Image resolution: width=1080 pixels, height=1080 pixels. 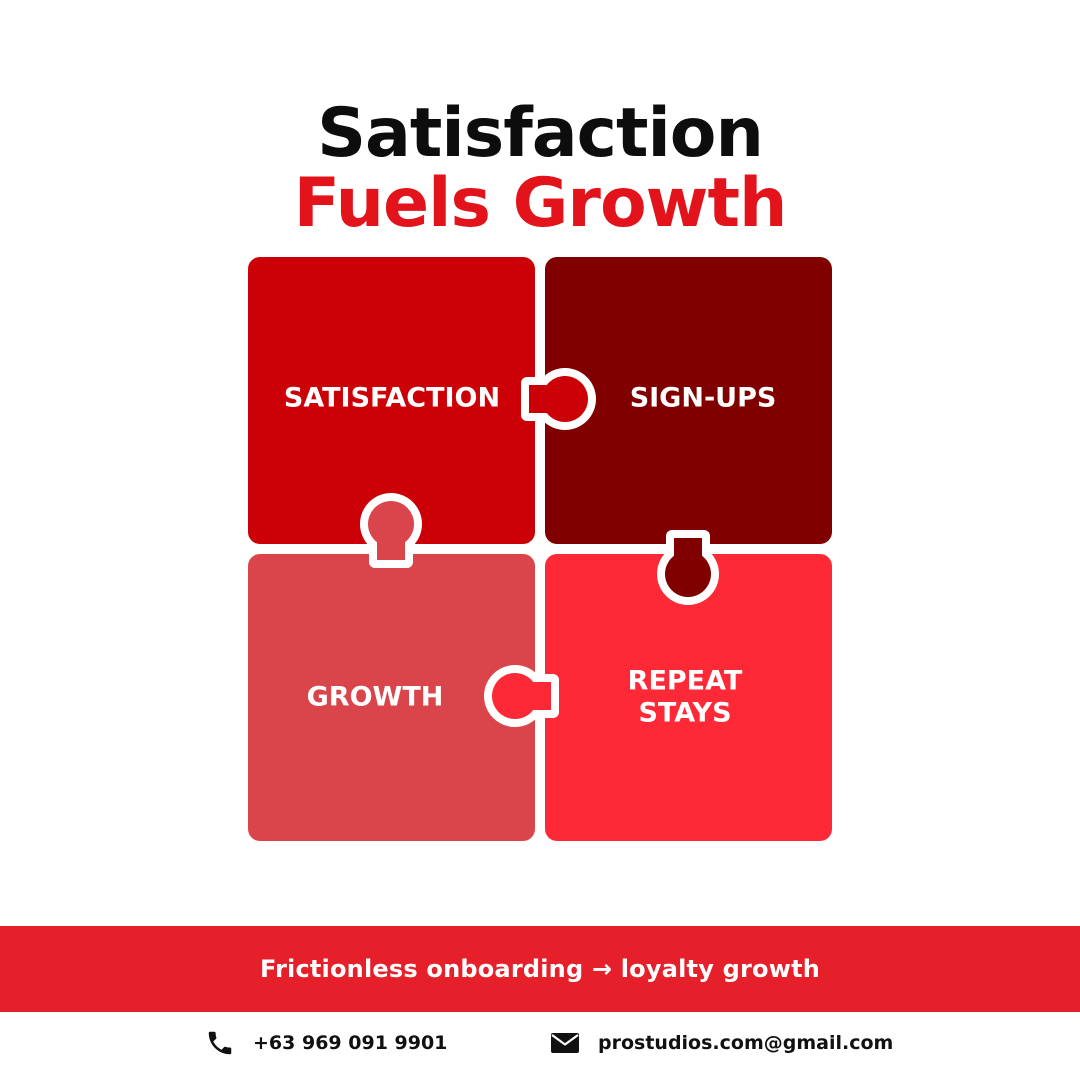 I want to click on puzzle-tab-growth, so click(x=391, y=530).